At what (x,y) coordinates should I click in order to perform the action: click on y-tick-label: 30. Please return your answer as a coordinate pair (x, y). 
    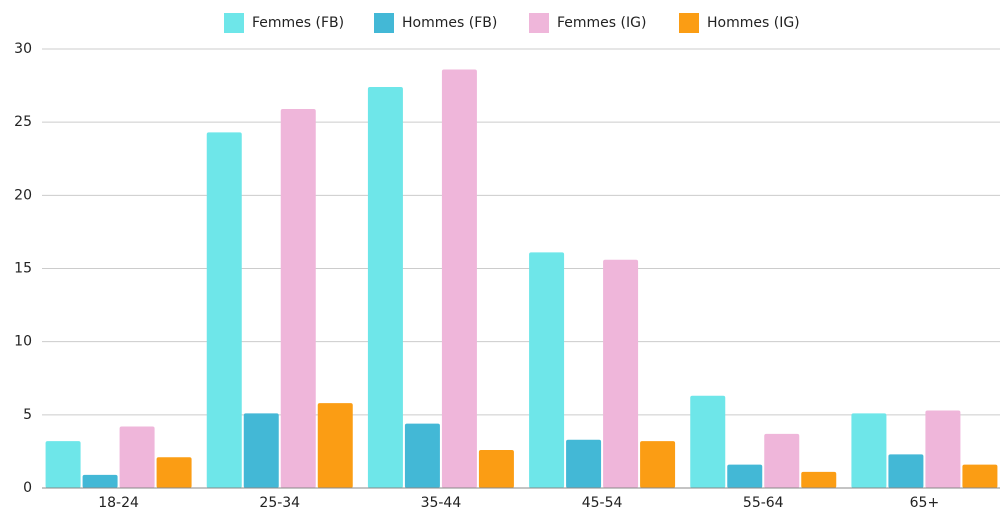
    Looking at the image, I should click on (23, 49).